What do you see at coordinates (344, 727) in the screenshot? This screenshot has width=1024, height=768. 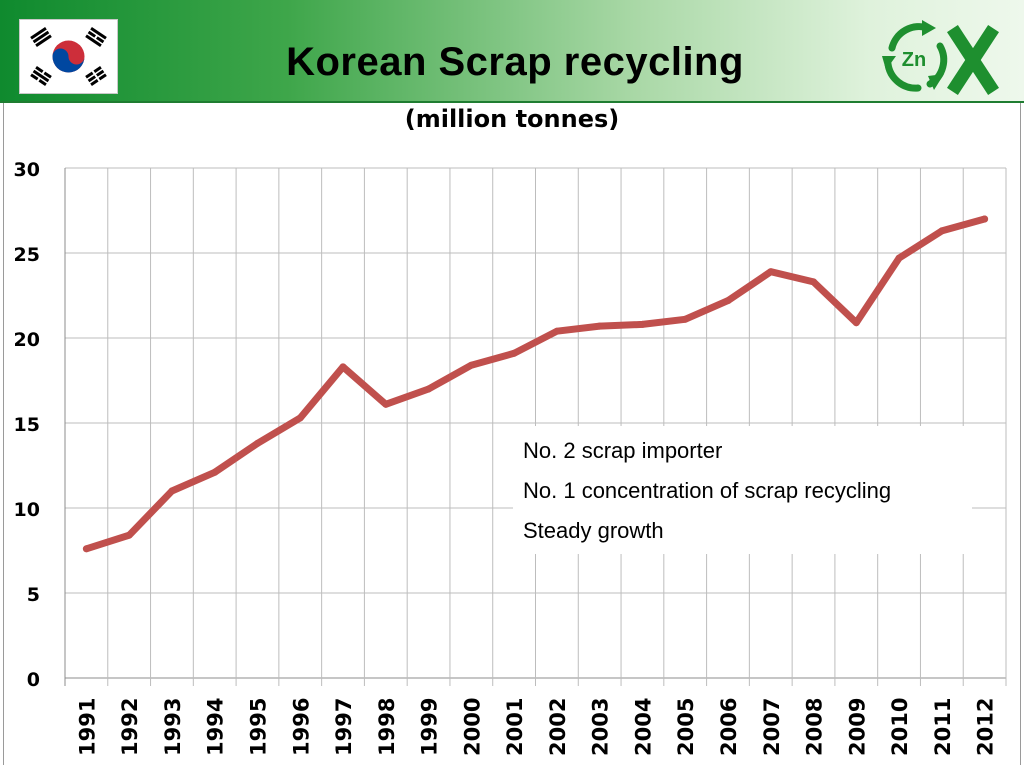 I see `x-tick-label: 1997` at bounding box center [344, 727].